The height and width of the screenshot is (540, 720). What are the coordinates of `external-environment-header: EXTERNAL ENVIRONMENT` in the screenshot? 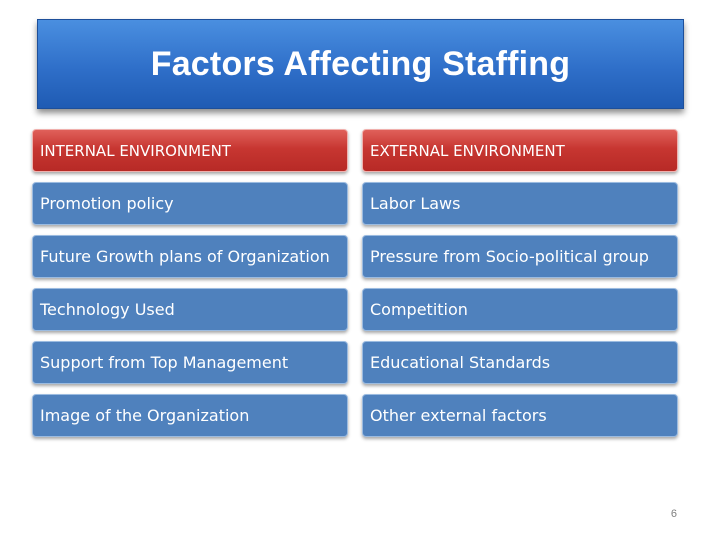 It's located at (520, 150).